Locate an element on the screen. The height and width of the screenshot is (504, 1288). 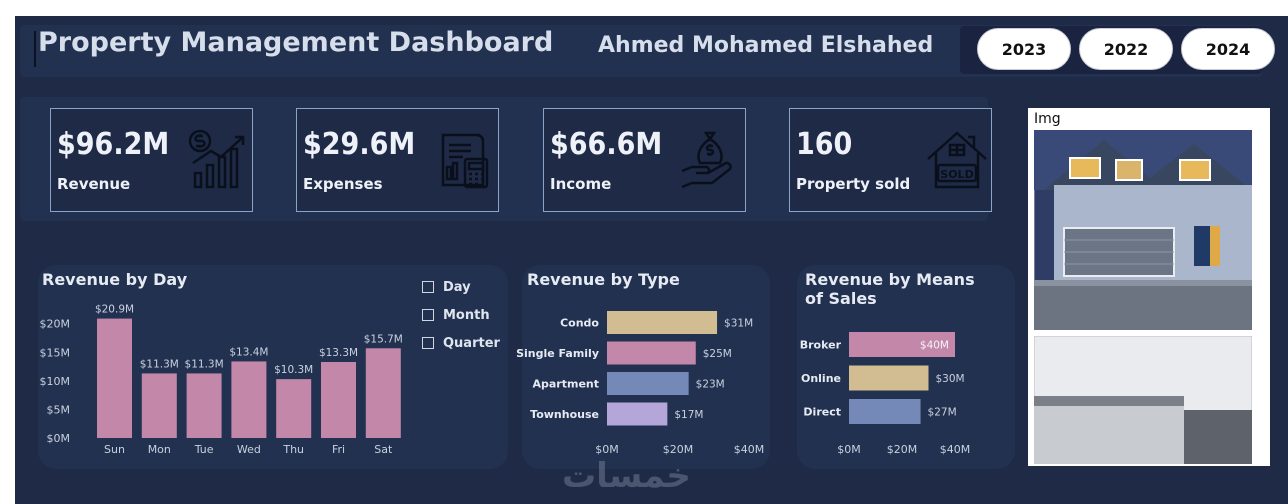
image-panel: Img is located at coordinates (1149, 287).